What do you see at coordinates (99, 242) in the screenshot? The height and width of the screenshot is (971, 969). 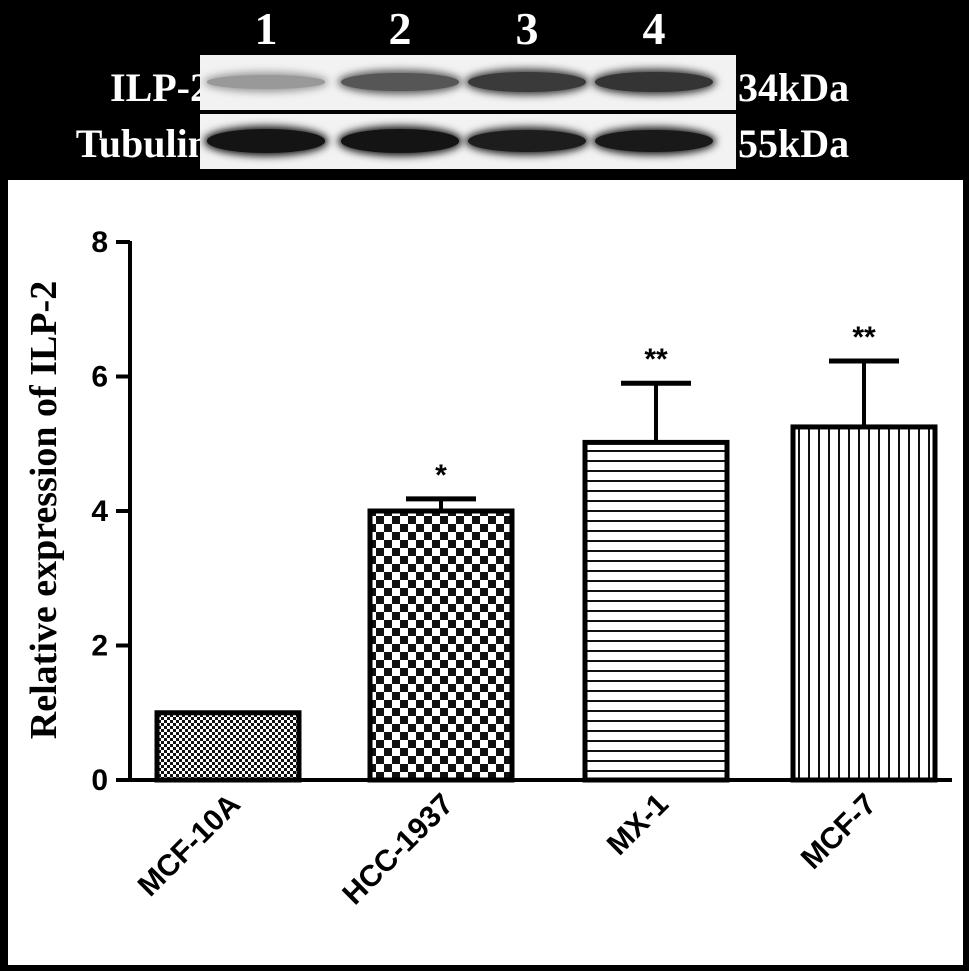 I see `y-tick-label-8: 8` at bounding box center [99, 242].